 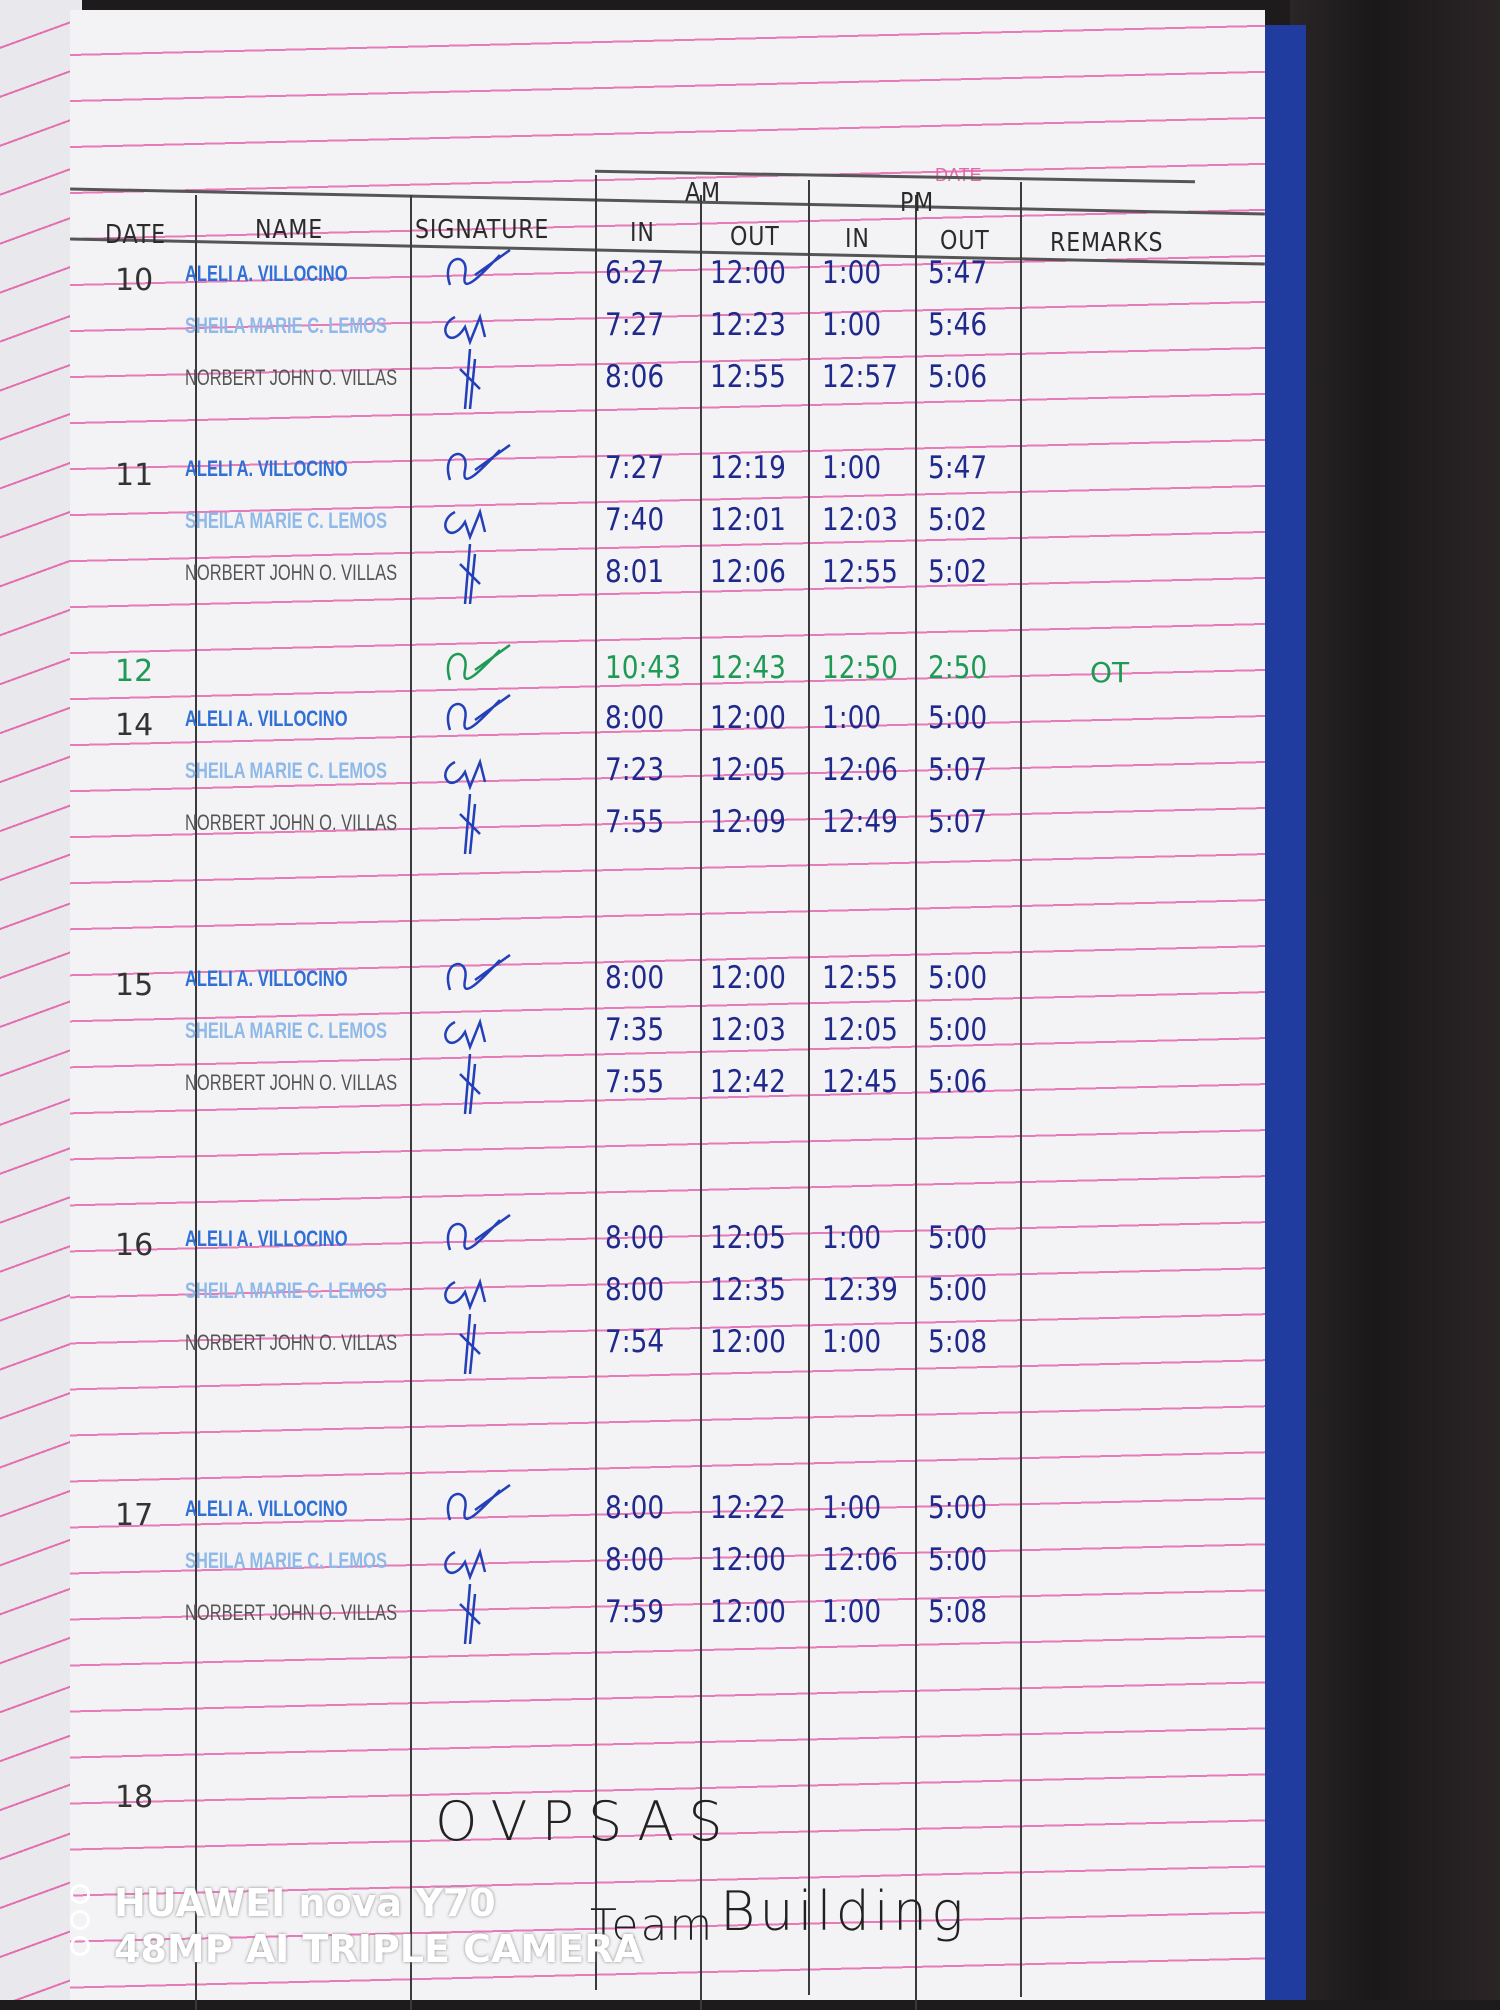 What do you see at coordinates (642, 233) in the screenshot?
I see `col-header-am-in: IN` at bounding box center [642, 233].